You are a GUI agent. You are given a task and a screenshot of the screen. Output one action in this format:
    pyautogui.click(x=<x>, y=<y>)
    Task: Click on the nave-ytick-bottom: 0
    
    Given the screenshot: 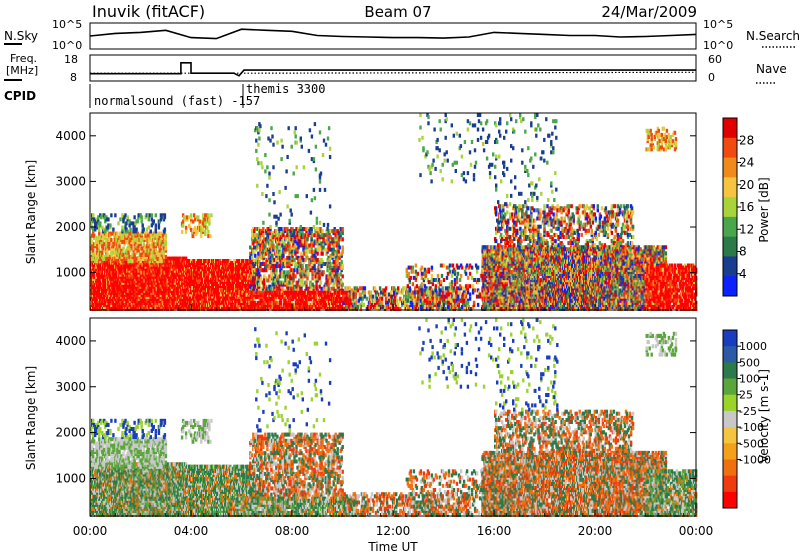 What is the action you would take?
    pyautogui.click(x=711, y=77)
    